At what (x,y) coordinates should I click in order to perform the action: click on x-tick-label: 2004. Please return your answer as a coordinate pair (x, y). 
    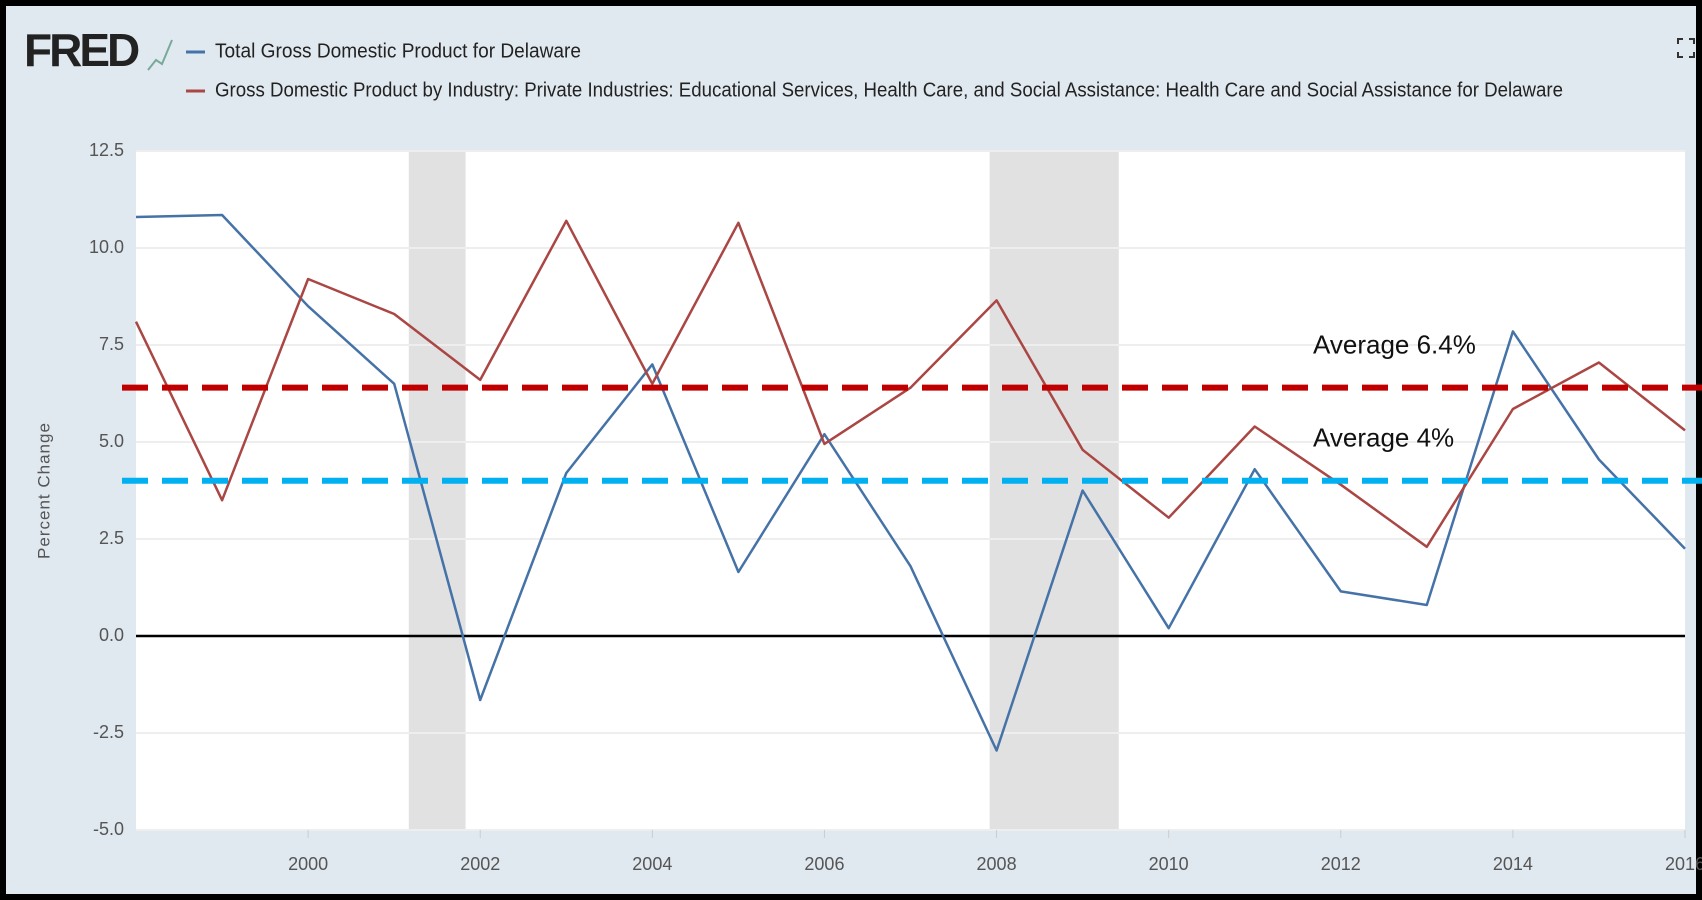
    Looking at the image, I should click on (652, 864).